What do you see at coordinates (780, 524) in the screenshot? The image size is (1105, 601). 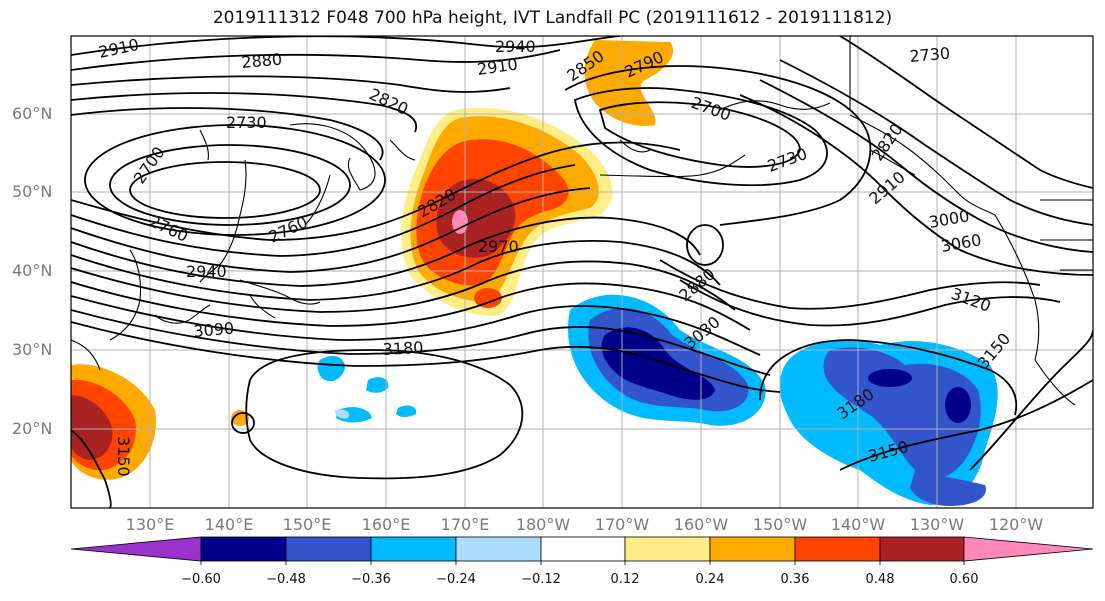 I see `lon-label: 150°W` at bounding box center [780, 524].